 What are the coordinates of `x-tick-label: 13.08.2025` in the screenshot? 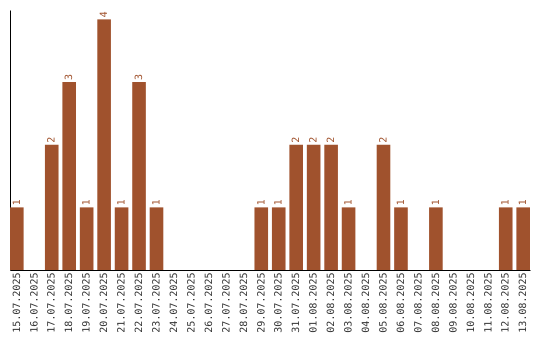 It's located at (524, 302).